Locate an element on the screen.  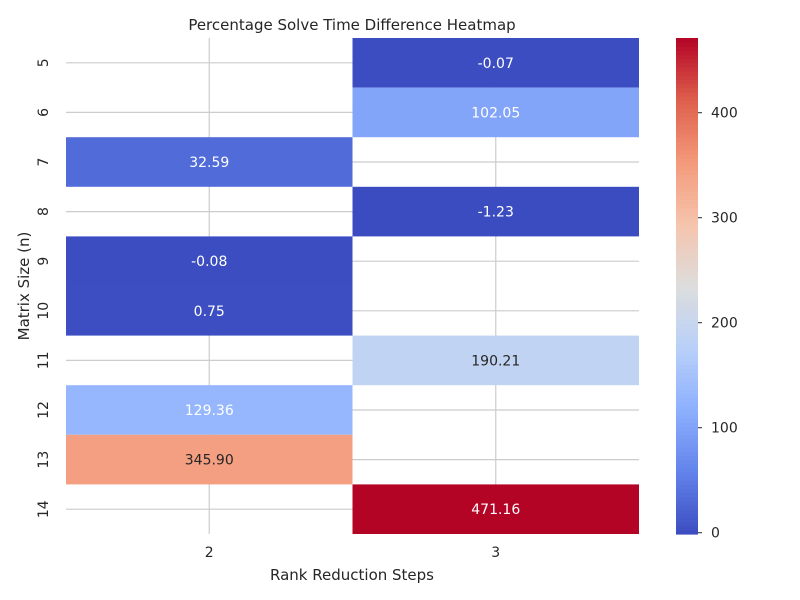
x-tick-label: 3 is located at coordinates (495, 553).